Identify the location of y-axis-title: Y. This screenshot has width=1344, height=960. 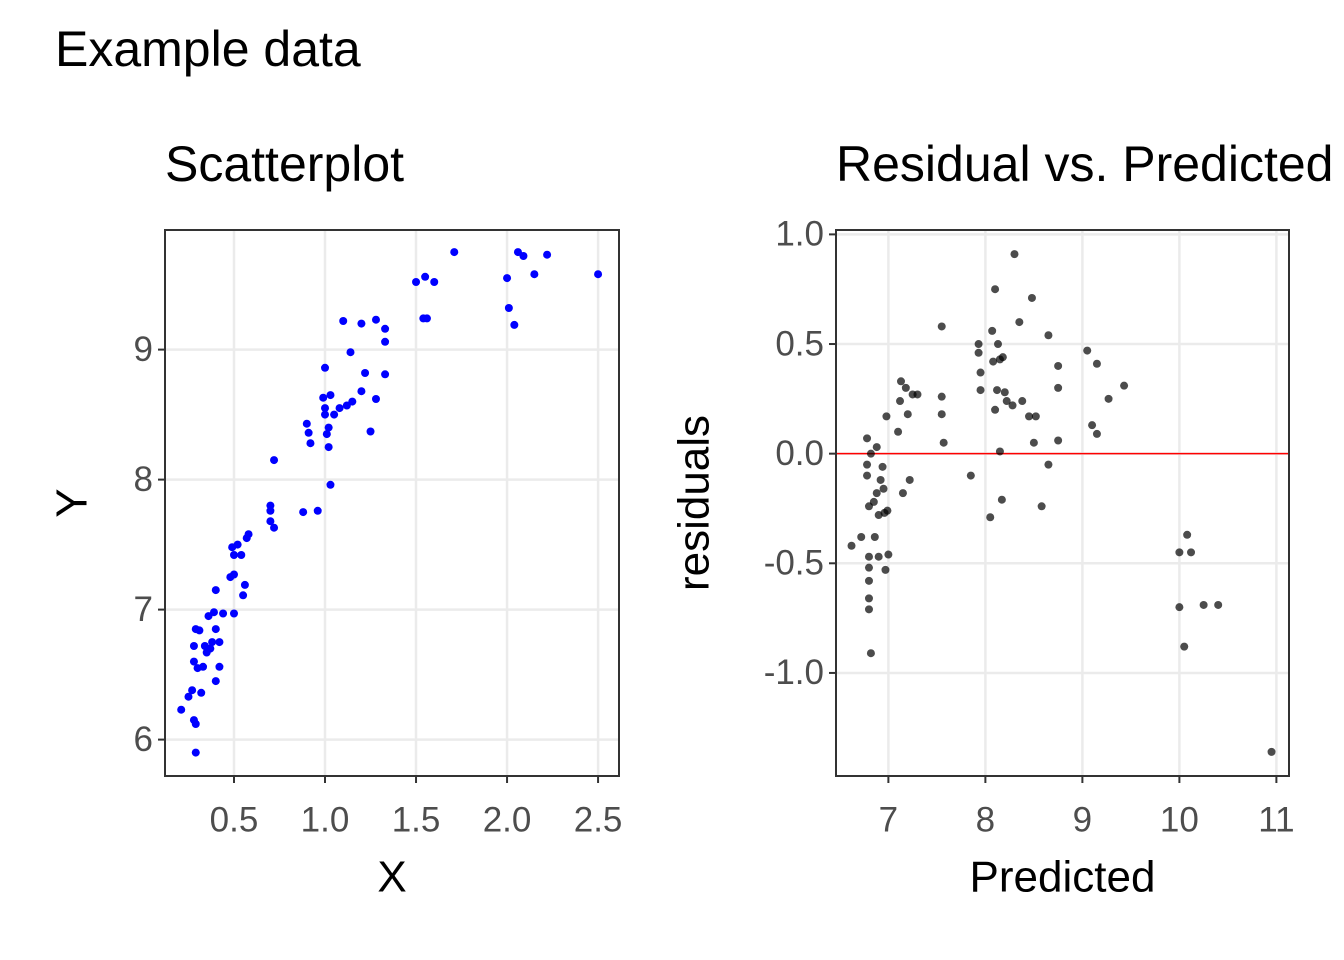
(72, 502).